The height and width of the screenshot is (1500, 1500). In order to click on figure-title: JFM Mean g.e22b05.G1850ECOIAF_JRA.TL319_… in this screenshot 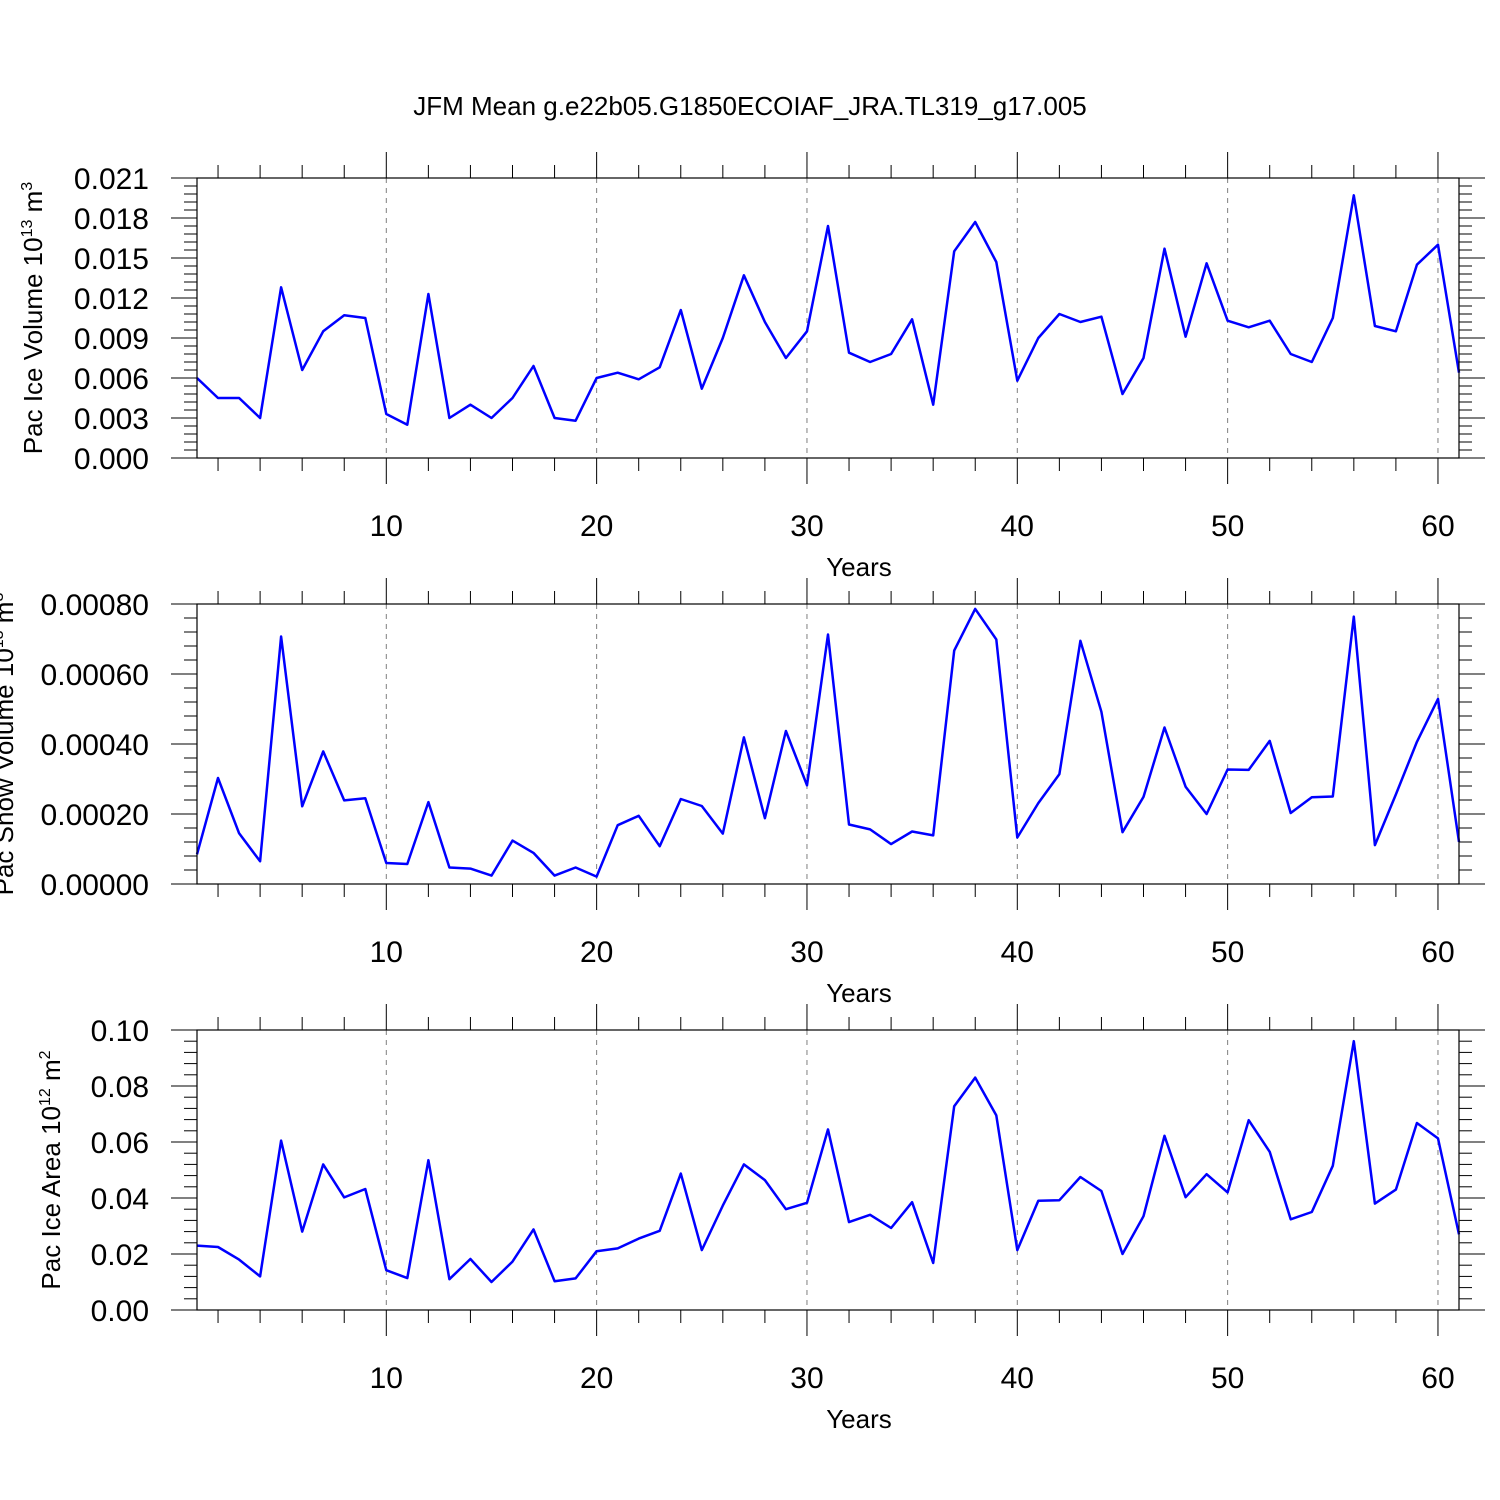, I will do `click(750, 106)`.